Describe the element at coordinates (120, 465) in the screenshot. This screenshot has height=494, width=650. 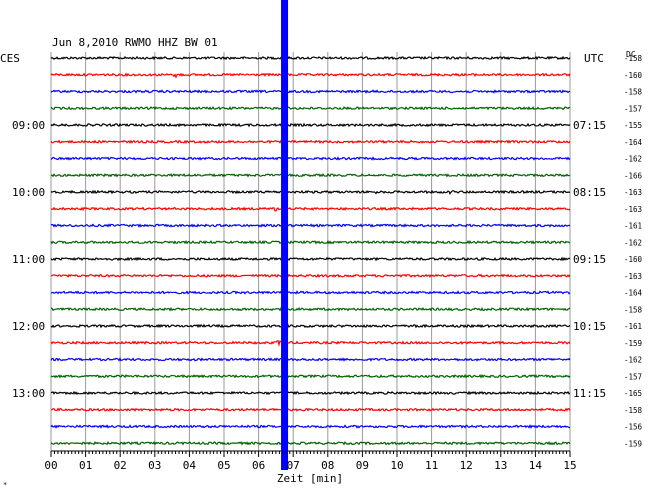
I see `x-tick-label: 02` at that location.